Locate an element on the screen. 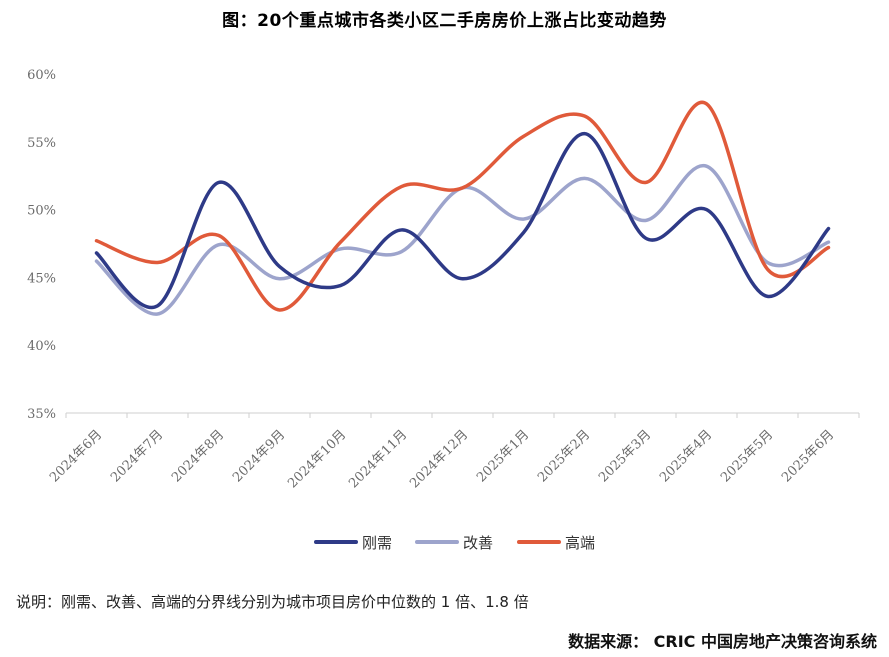 The image size is (889, 657). x-tick-label: 2024年7月 is located at coordinates (137, 456).